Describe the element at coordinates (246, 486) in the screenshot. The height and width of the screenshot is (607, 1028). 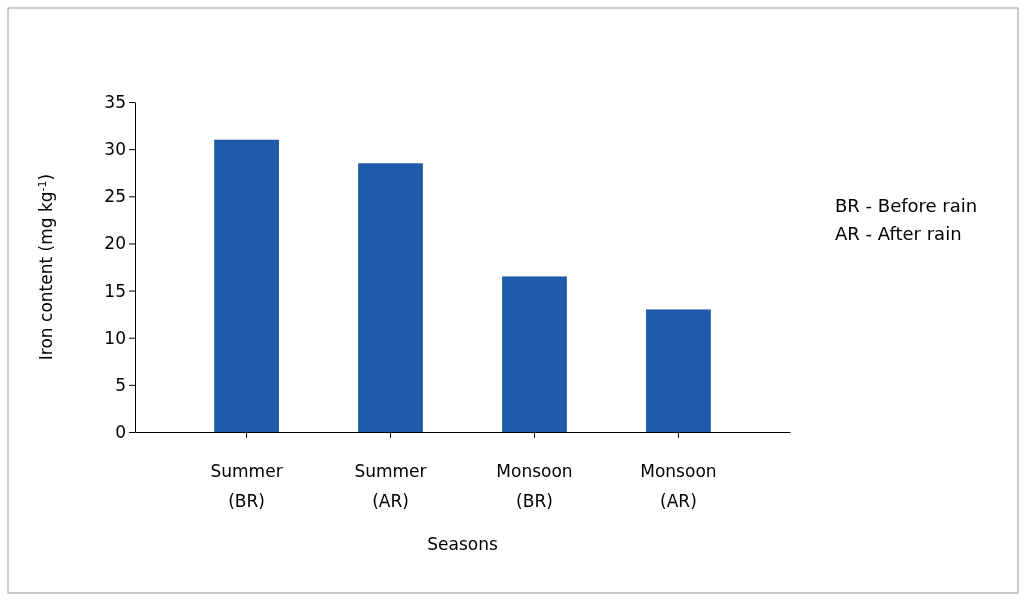
I see `x-tick-label: Summer (BR)` at that location.